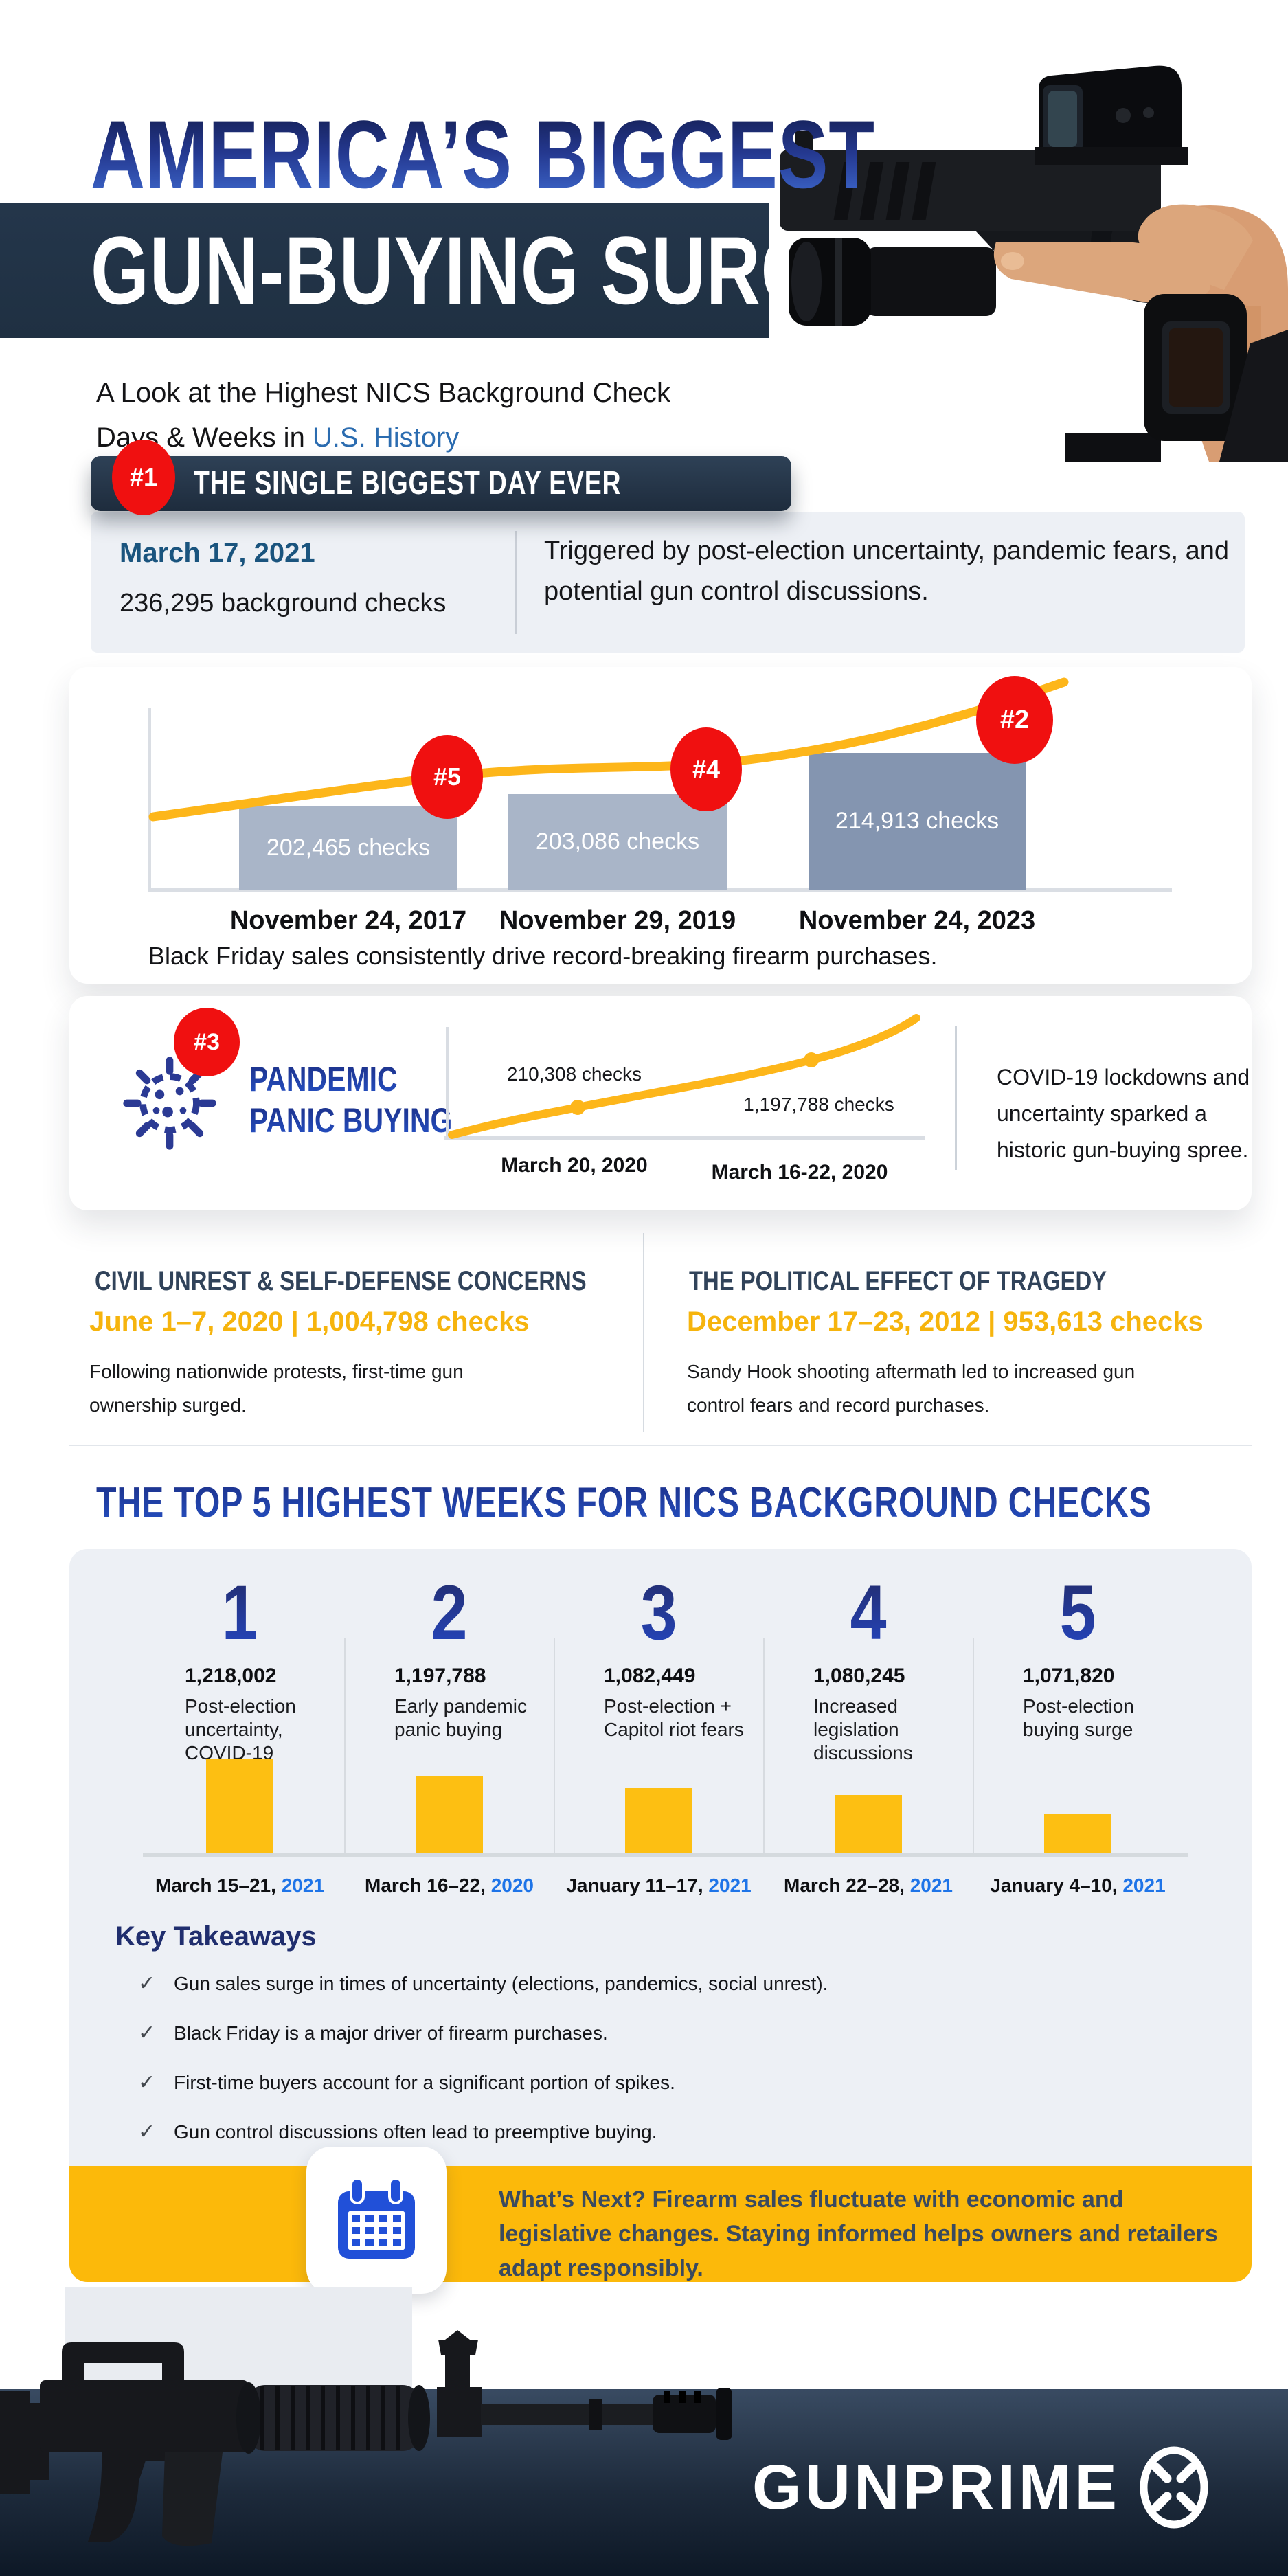 Image resolution: width=1288 pixels, height=2576 pixels. I want to click on top5-baseline, so click(665, 1855).